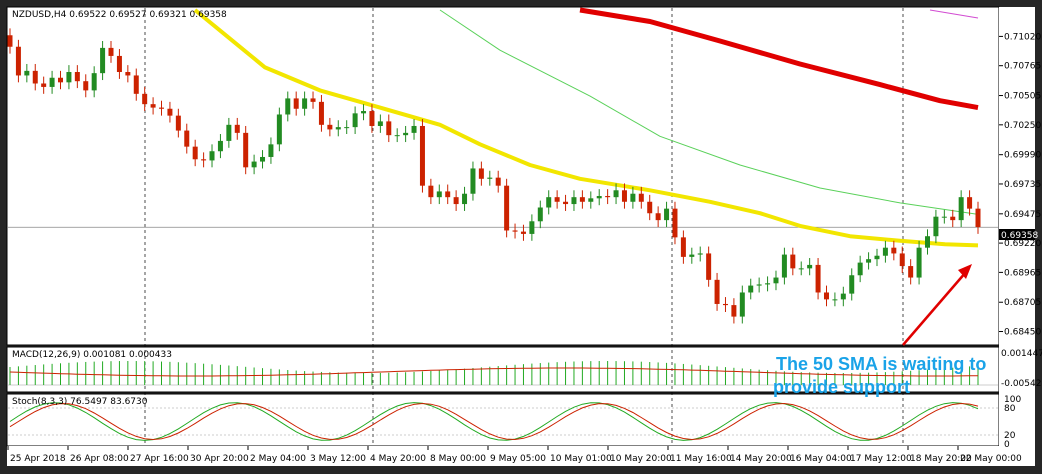 Image resolution: width=1042 pixels, height=474 pixels. Describe the element at coordinates (219, 459) in the screenshot. I see `x-tick-label: 30 Apr 20:00` at that location.